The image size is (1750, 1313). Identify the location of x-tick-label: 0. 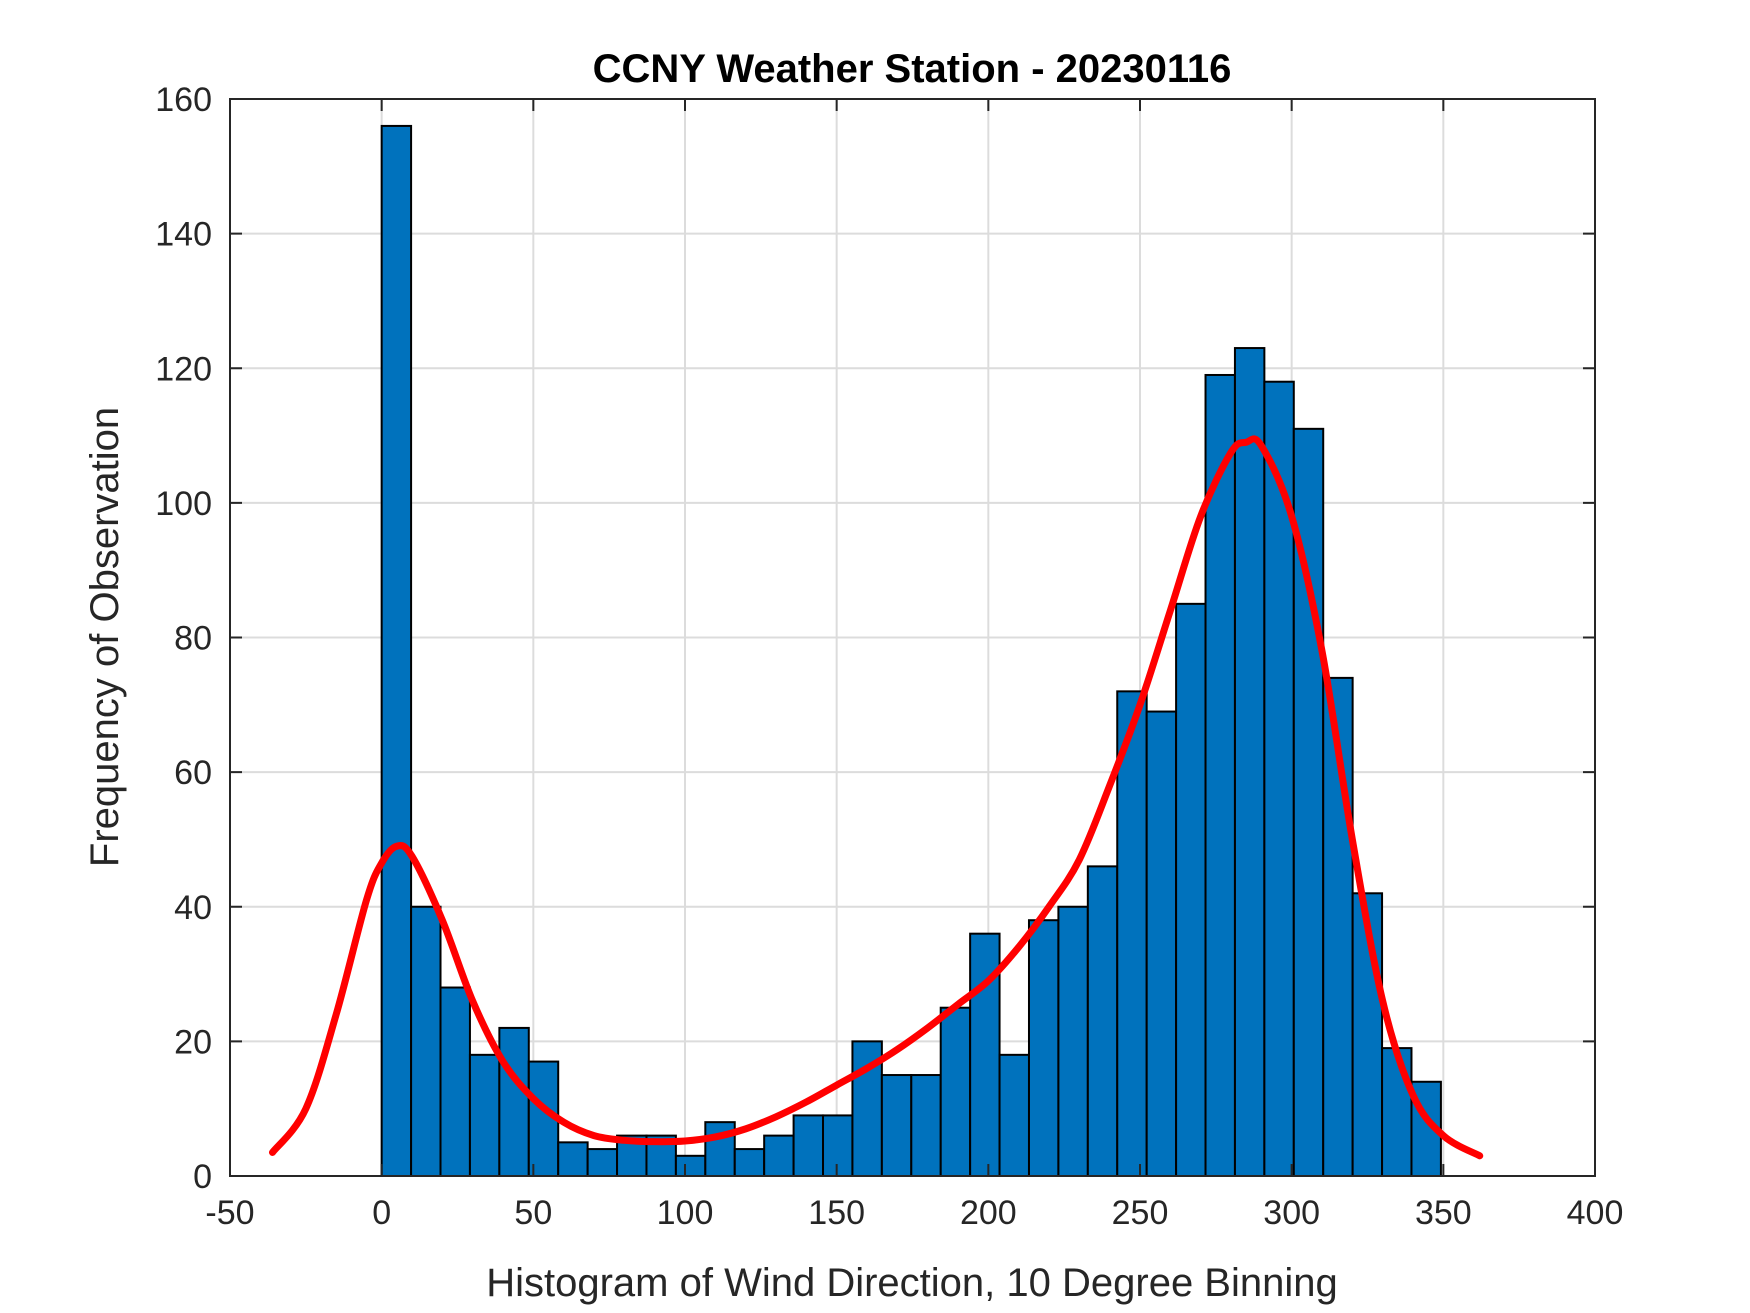
(381, 1213).